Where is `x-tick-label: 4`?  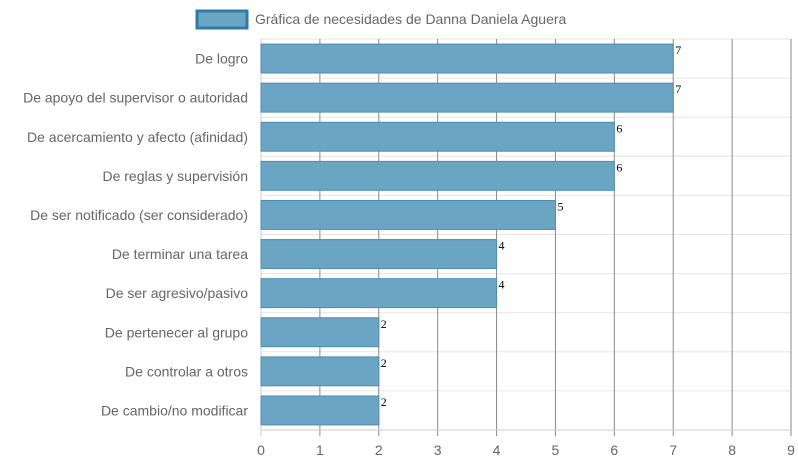
x-tick-label: 4 is located at coordinates (497, 450).